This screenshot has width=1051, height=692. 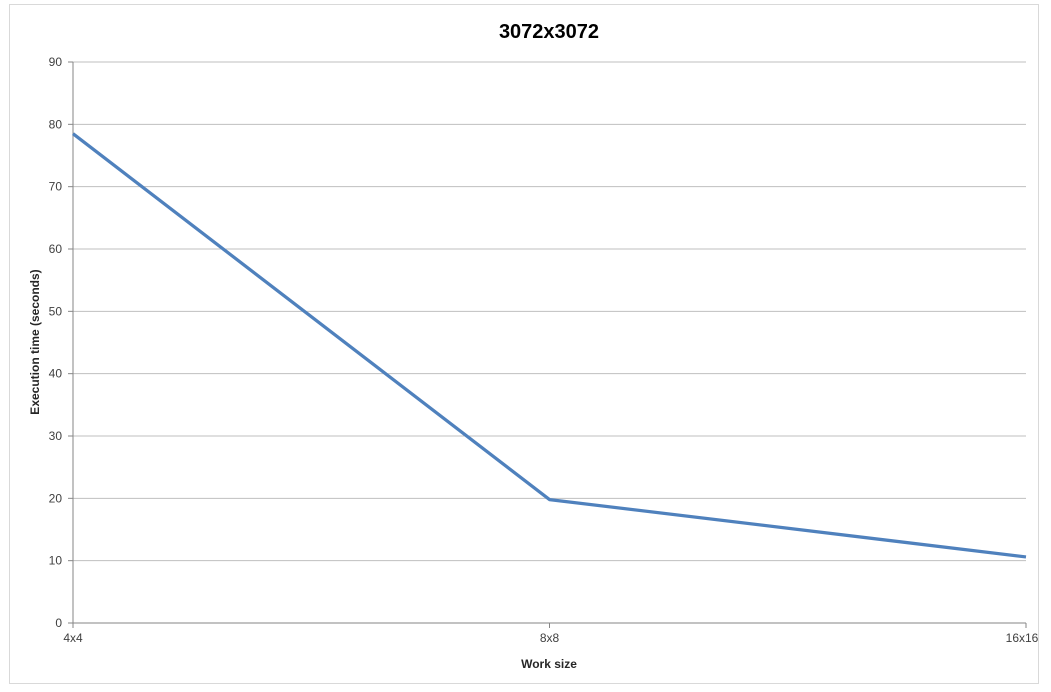 I want to click on x-axis-title: Work size, so click(x=549, y=664).